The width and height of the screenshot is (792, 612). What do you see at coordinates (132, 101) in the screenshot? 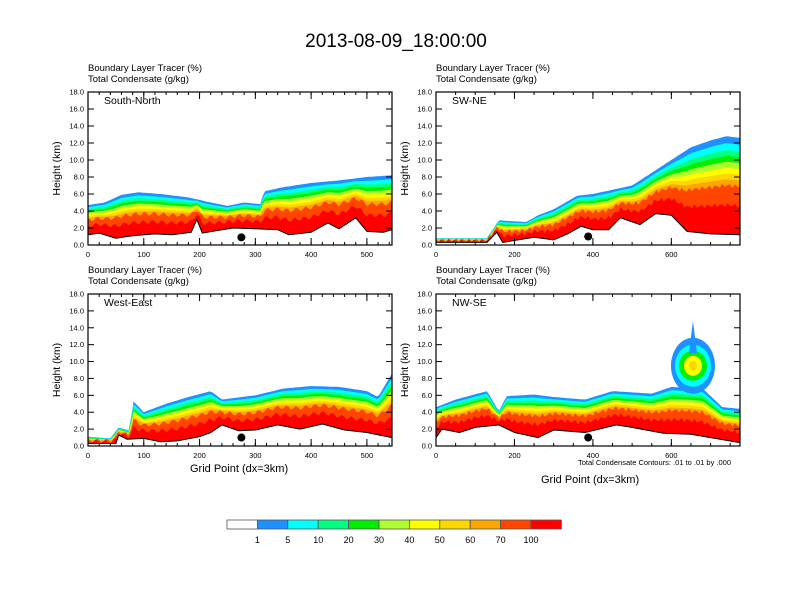
I see `panel-name: South-North` at bounding box center [132, 101].